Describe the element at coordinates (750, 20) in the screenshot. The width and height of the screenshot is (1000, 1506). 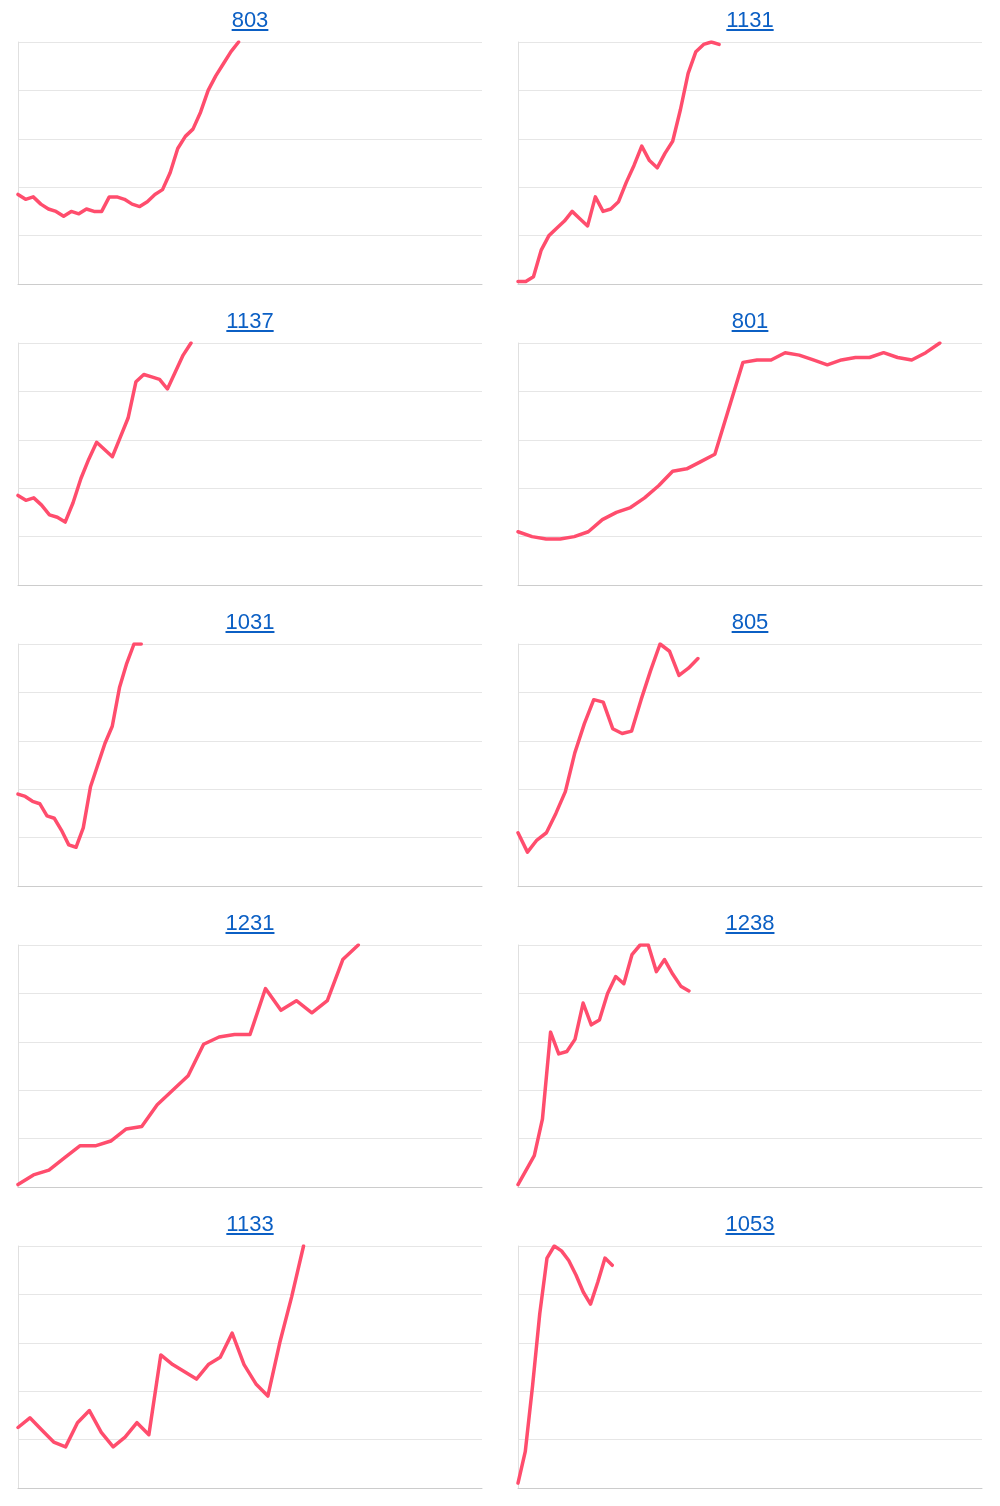
I see `chart-title: 1131` at that location.